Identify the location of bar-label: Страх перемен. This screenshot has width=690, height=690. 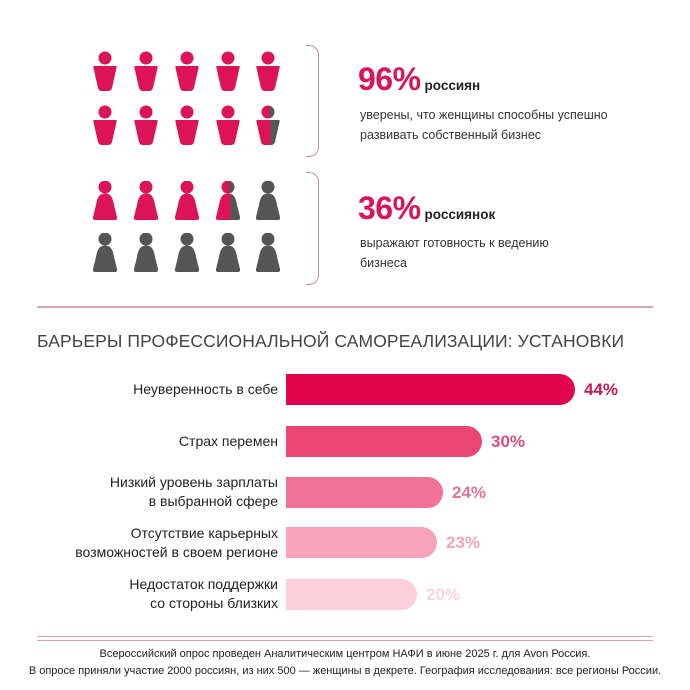
(228, 441).